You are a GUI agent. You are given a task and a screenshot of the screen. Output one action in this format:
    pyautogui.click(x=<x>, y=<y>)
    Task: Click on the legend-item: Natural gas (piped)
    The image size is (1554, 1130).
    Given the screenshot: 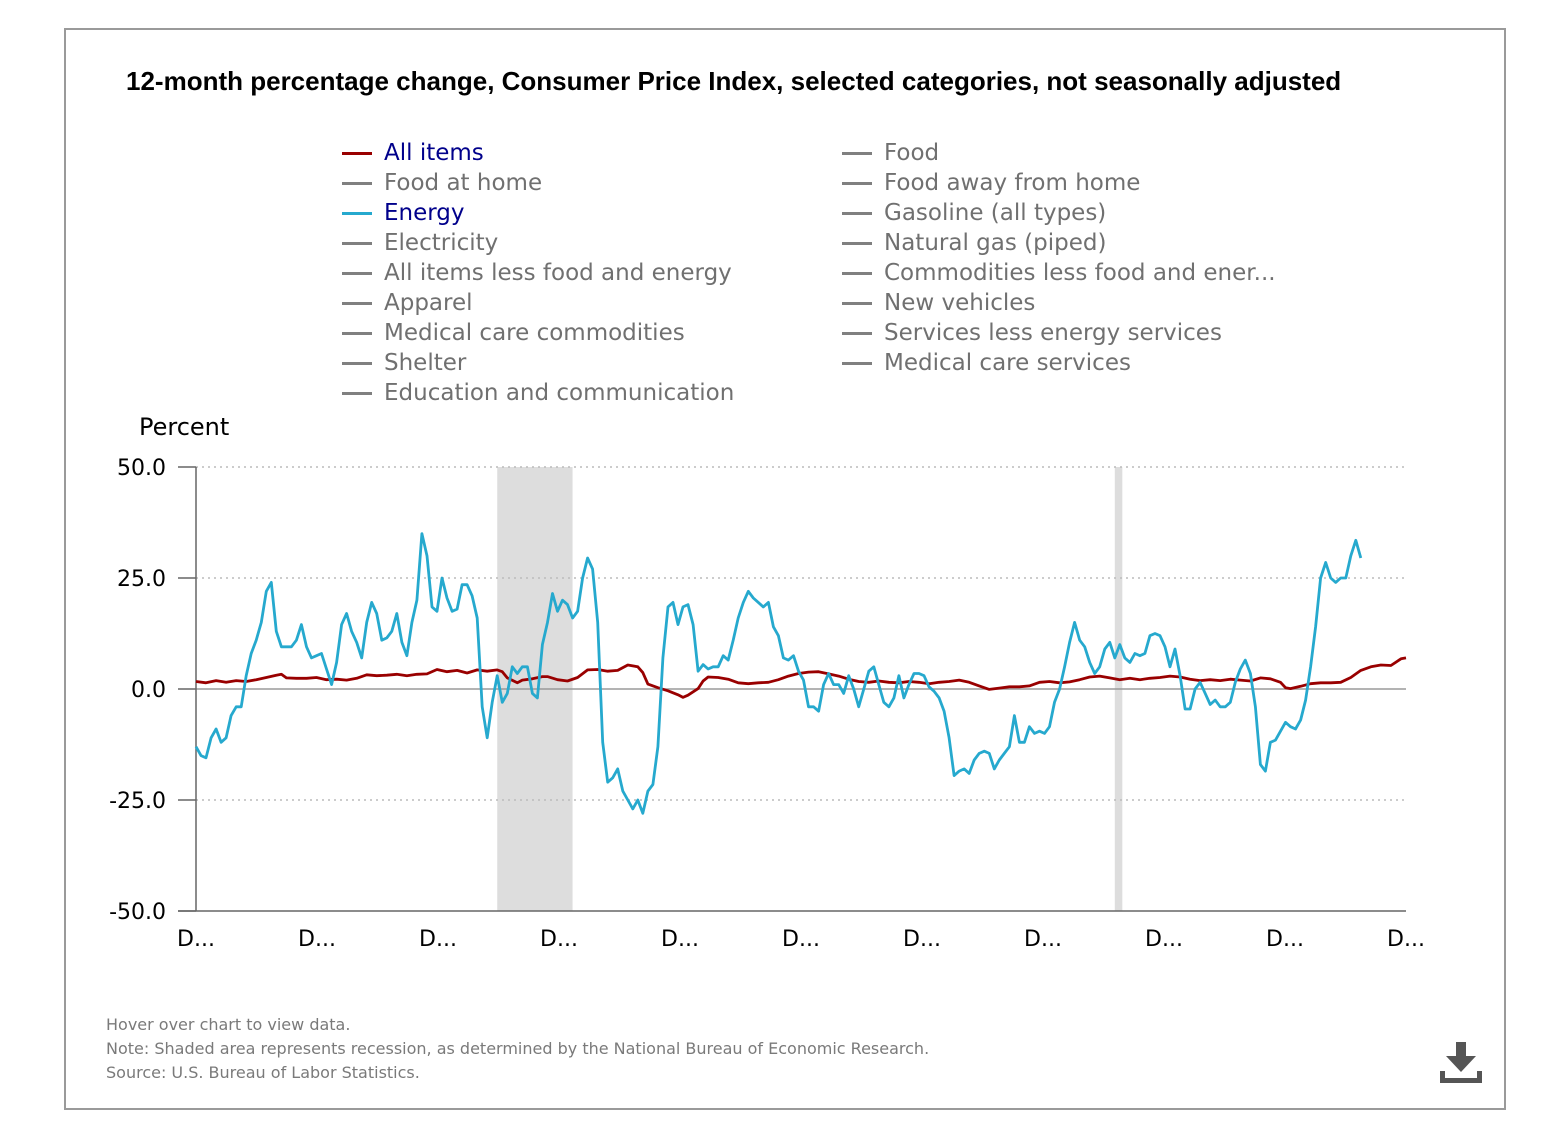 What is the action you would take?
    pyautogui.click(x=974, y=243)
    